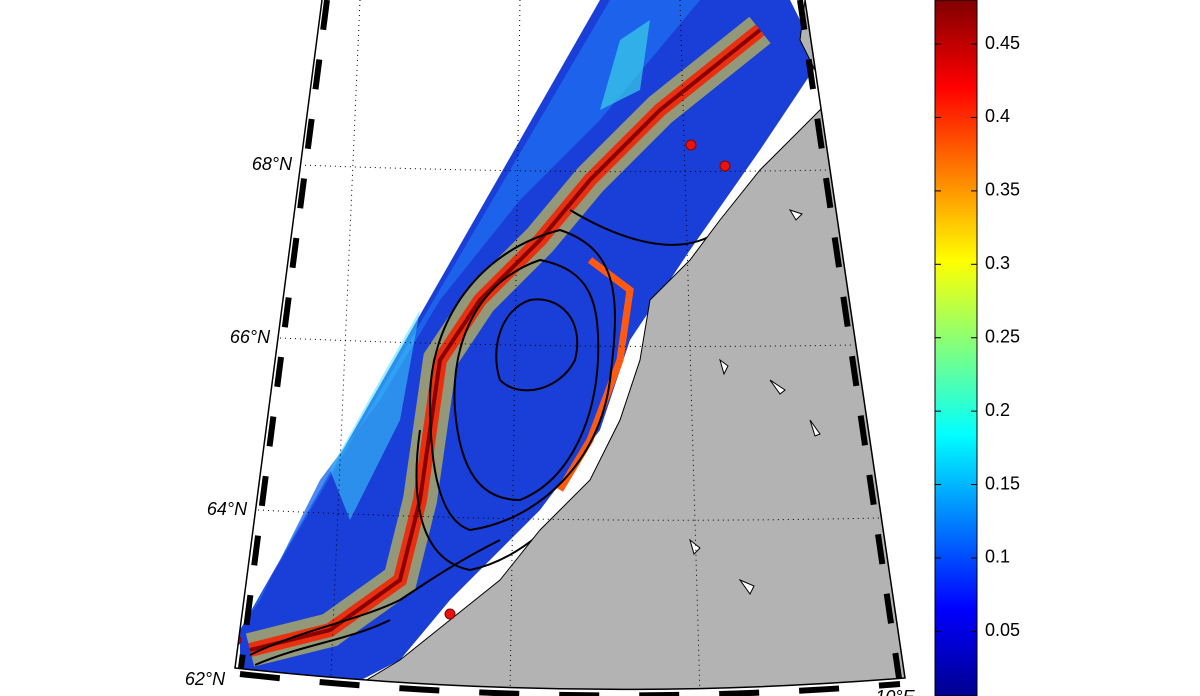  What do you see at coordinates (1002, 483) in the screenshot?
I see `colorbar-tick-label: 0.15` at bounding box center [1002, 483].